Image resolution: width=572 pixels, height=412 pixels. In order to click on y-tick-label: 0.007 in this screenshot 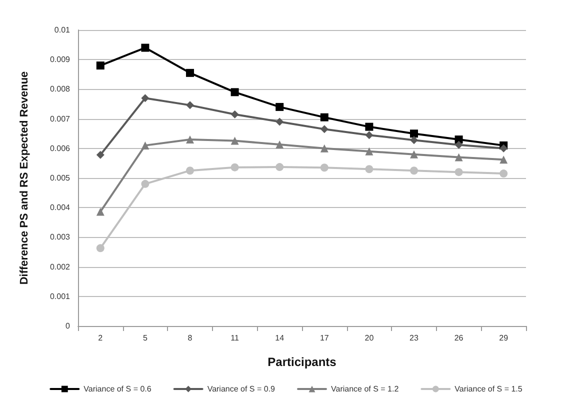, I will do `click(60, 119)`.